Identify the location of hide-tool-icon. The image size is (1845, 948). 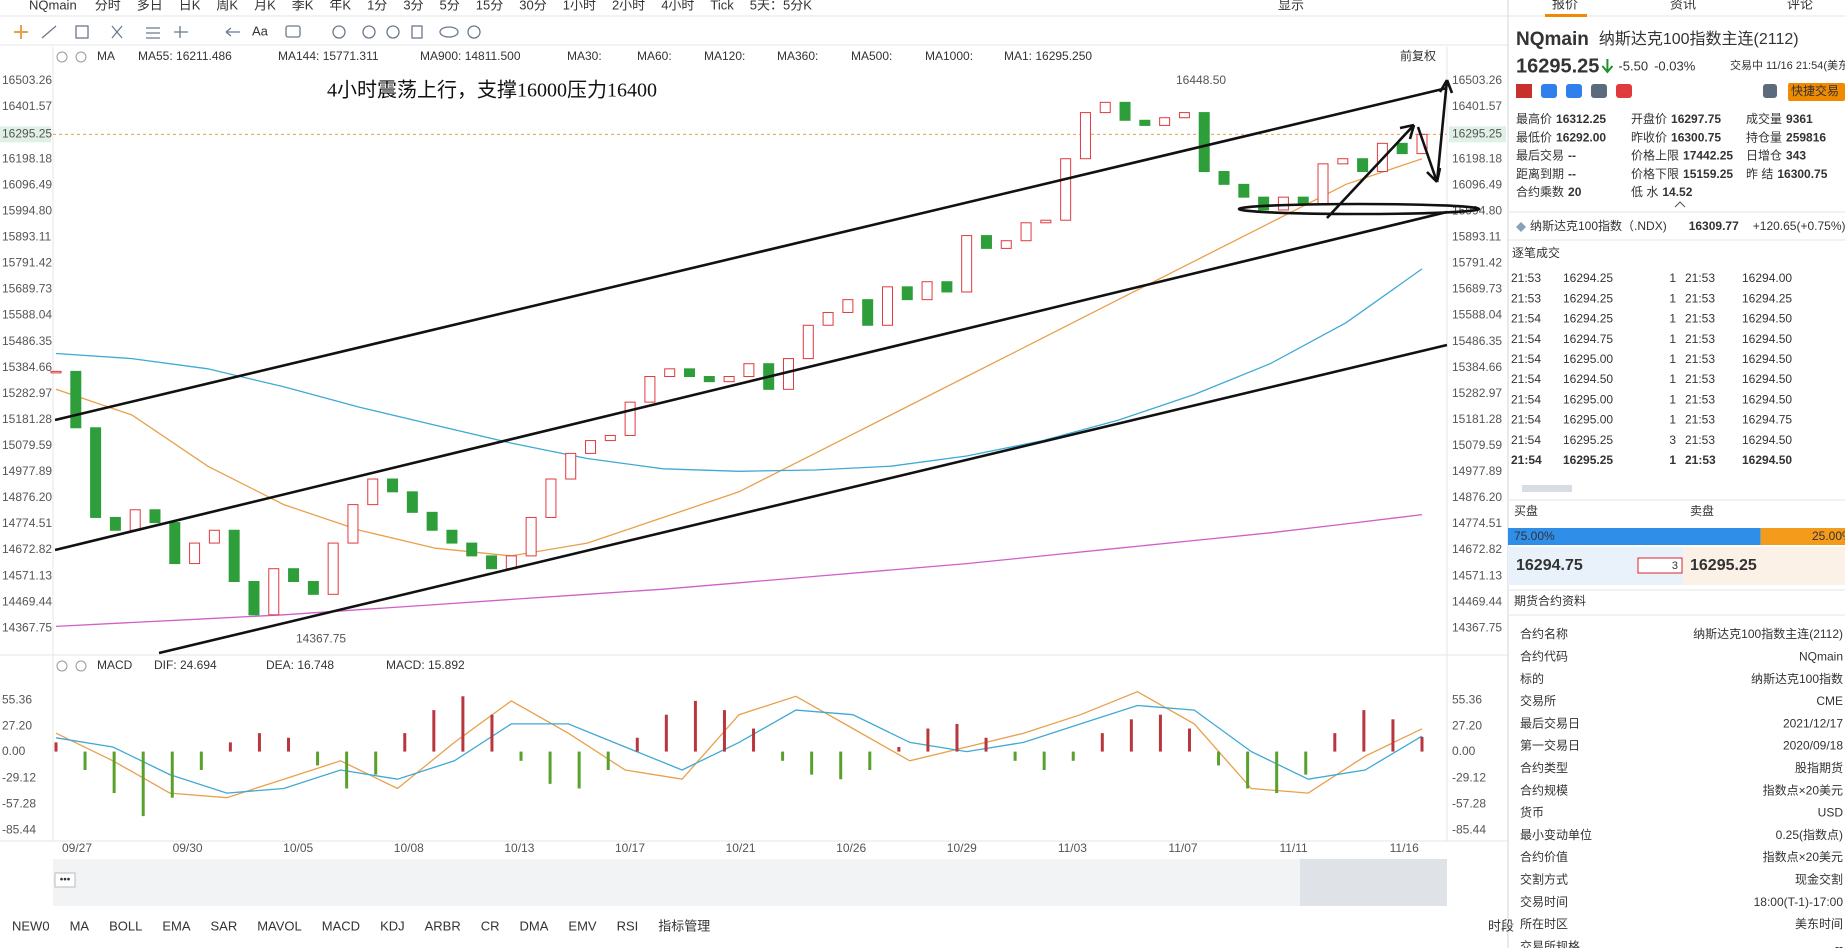
(393, 32).